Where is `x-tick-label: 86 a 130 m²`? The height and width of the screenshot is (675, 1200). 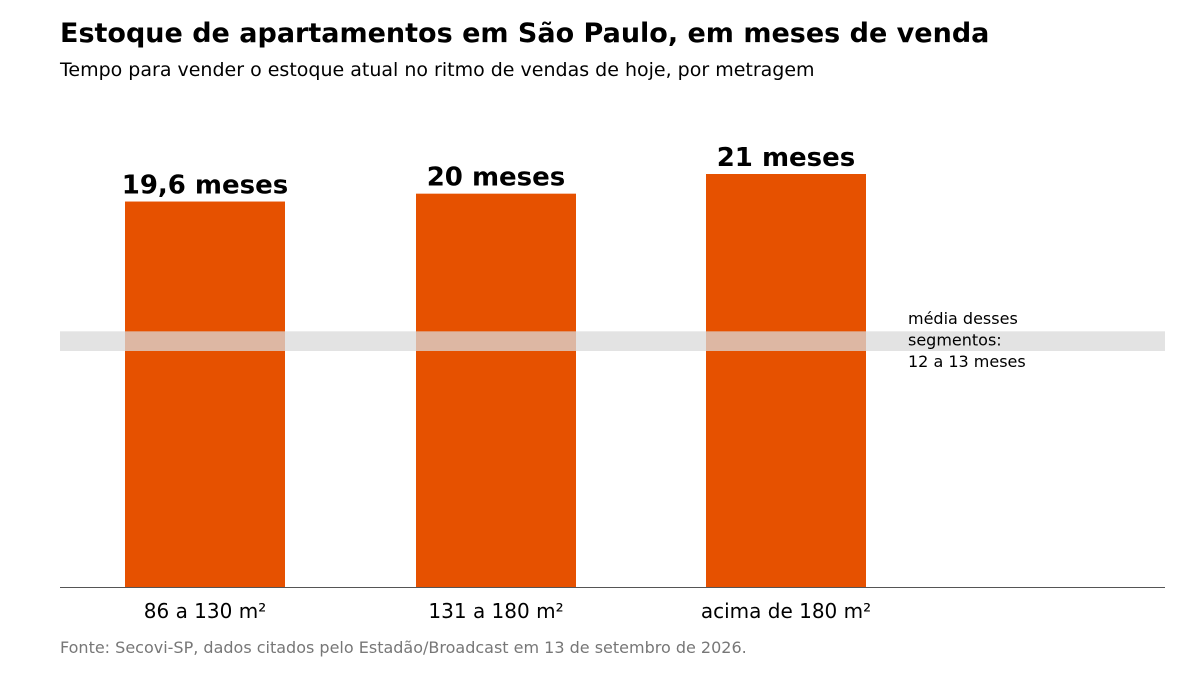
x-tick-label: 86 a 130 m² is located at coordinates (205, 611).